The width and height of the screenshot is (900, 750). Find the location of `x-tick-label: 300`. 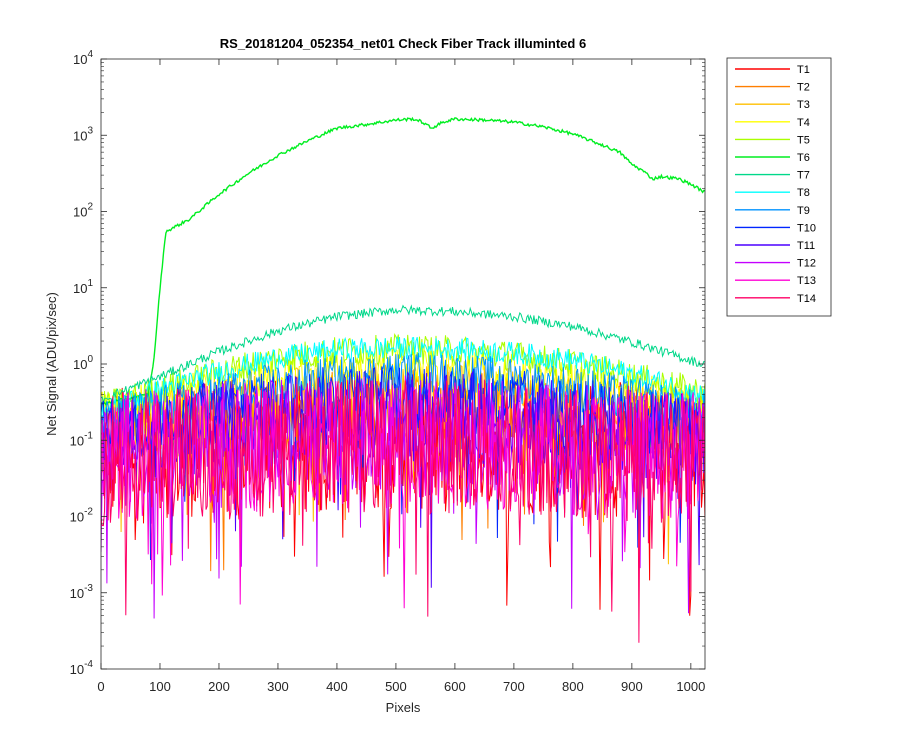

x-tick-label: 300 is located at coordinates (278, 686).